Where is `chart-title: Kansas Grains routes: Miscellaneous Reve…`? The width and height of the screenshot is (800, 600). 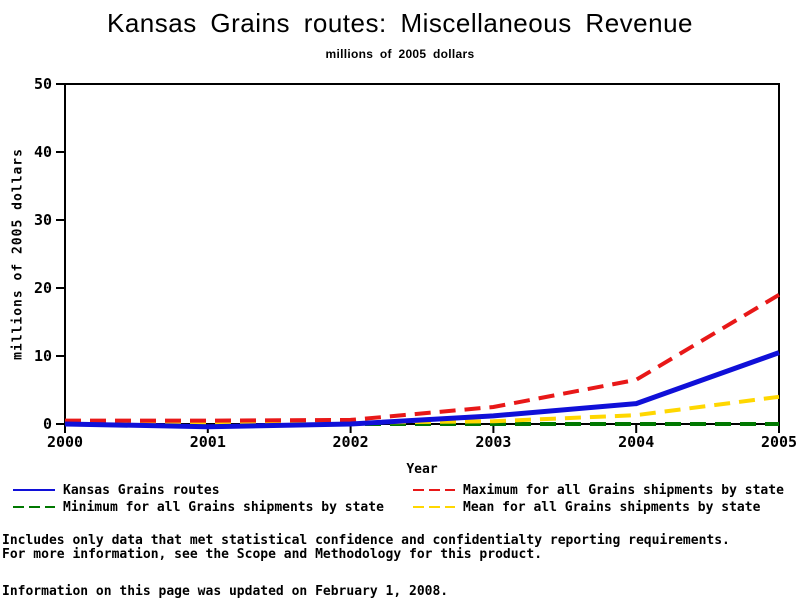
chart-title: Kansas Grains routes: Miscellaneous Reve… is located at coordinates (399, 23).